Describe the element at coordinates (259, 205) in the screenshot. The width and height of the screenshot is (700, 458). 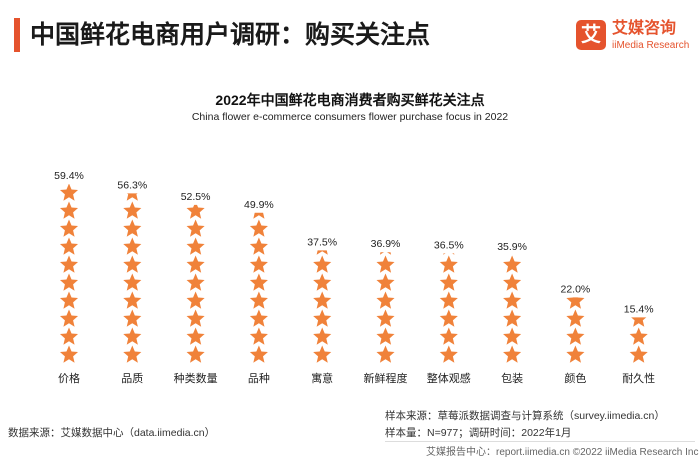
I see `value-label: 49.9%` at that location.